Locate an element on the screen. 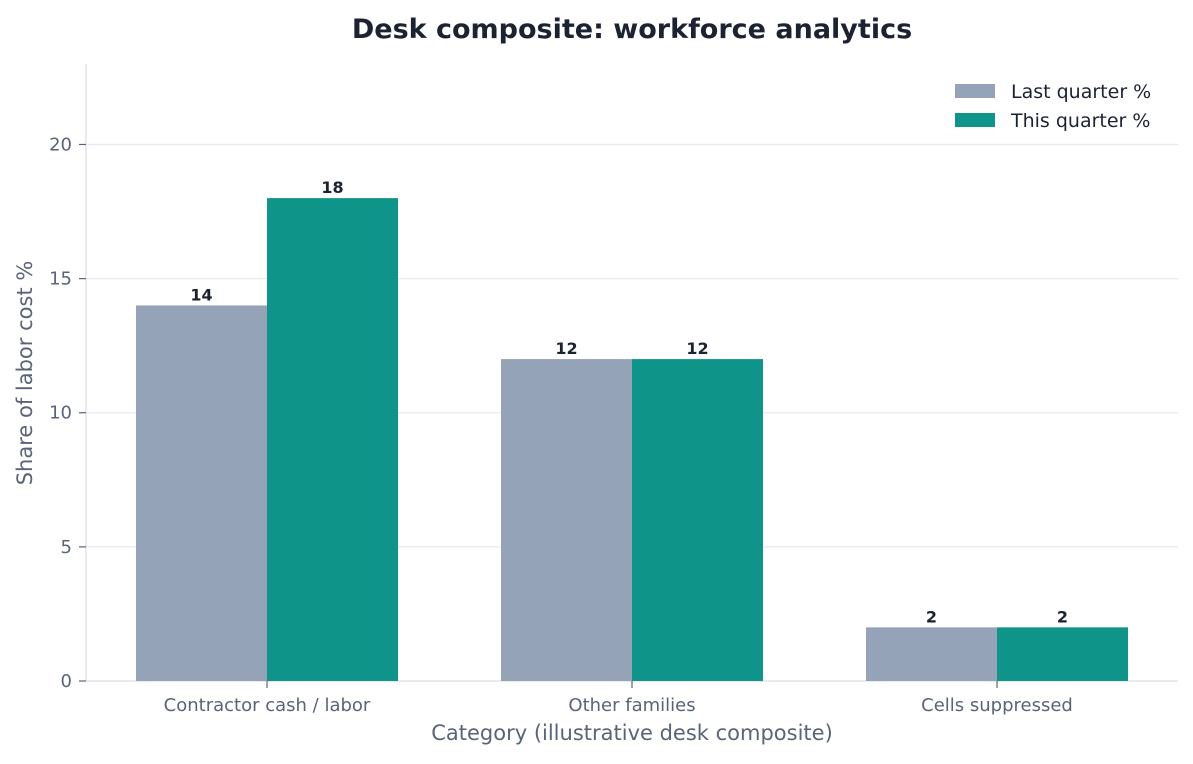  y-ticks: 0 5 10 15 20 is located at coordinates (67, 413).